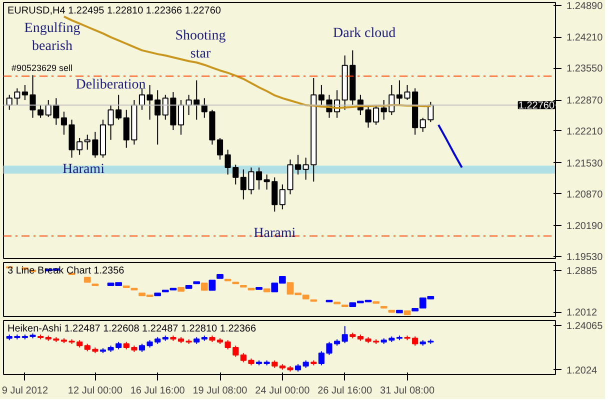 The width and height of the screenshot is (613, 403). Describe the element at coordinates (585, 164) in the screenshot. I see `y-tick-label: 1.21530` at that location.